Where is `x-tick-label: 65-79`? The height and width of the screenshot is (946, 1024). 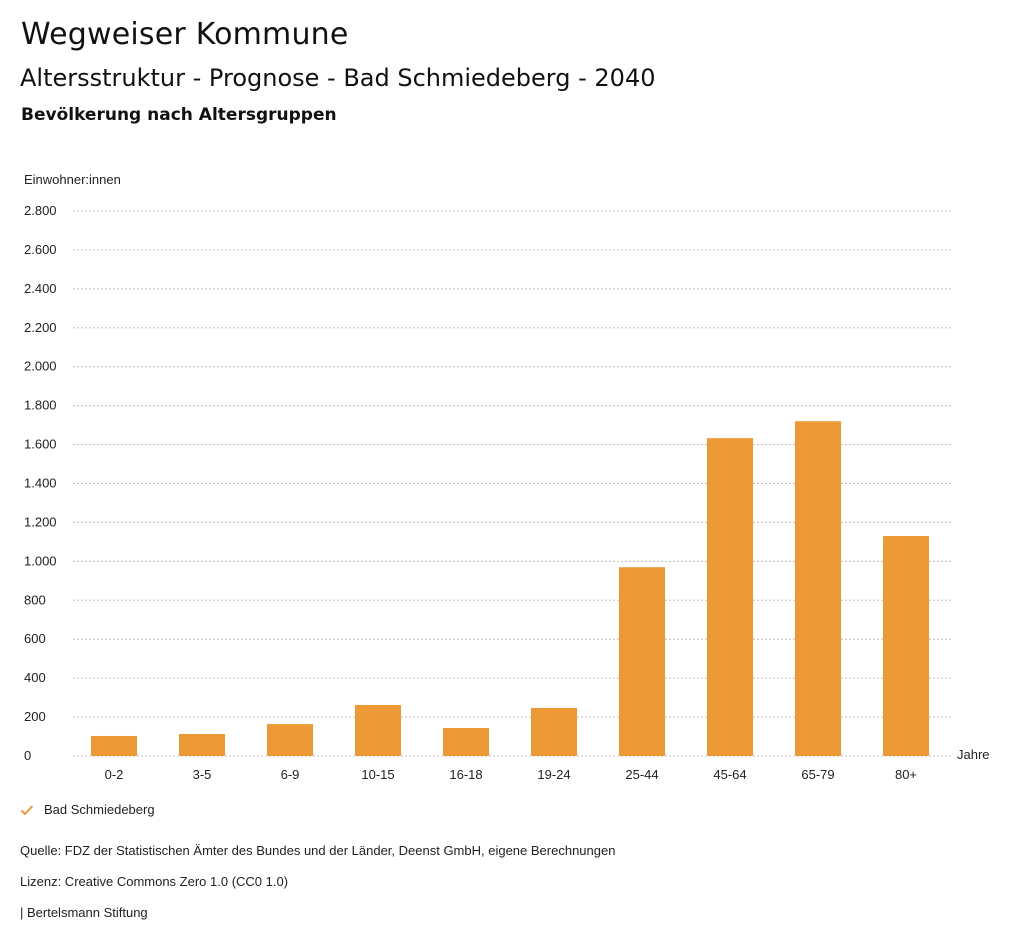 x-tick-label: 65-79 is located at coordinates (817, 774).